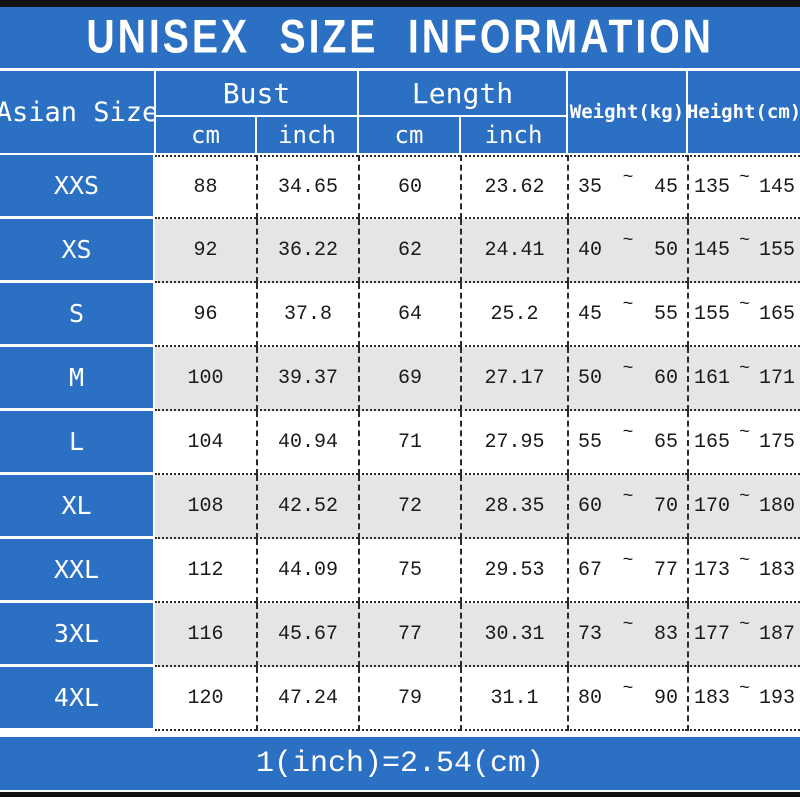  Describe the element at coordinates (776, 634) in the screenshot. I see `height-max: 187` at that location.